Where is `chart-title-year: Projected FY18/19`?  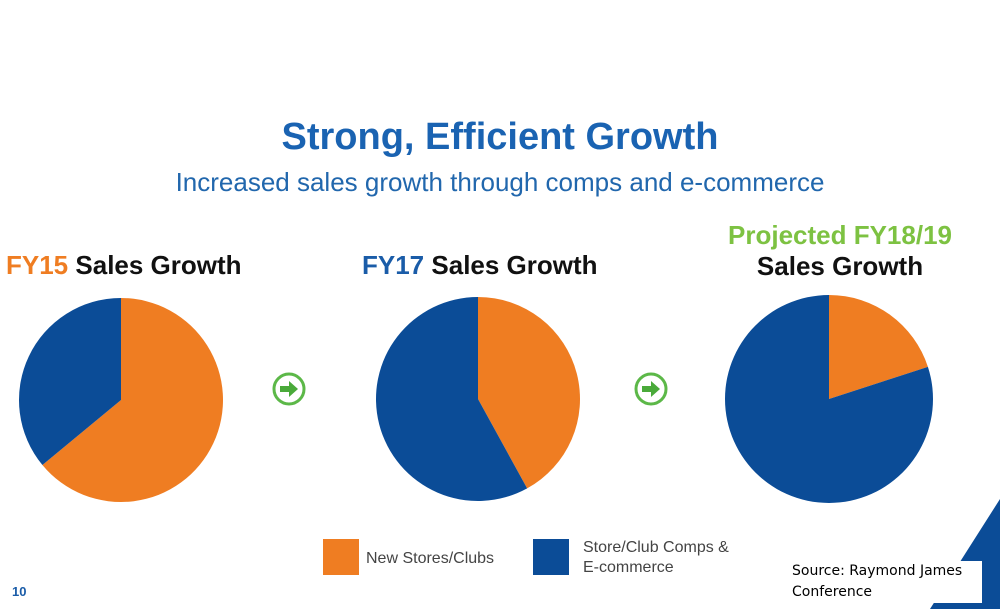
chart-title-year: Projected FY18/19 is located at coordinates (840, 235).